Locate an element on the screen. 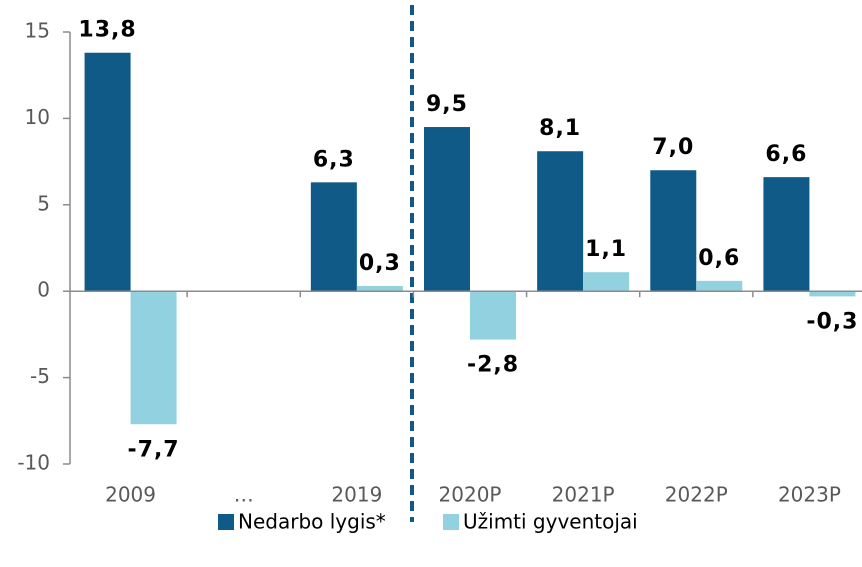 This screenshot has height=567, width=862. value-label: -7,7 is located at coordinates (154, 449).